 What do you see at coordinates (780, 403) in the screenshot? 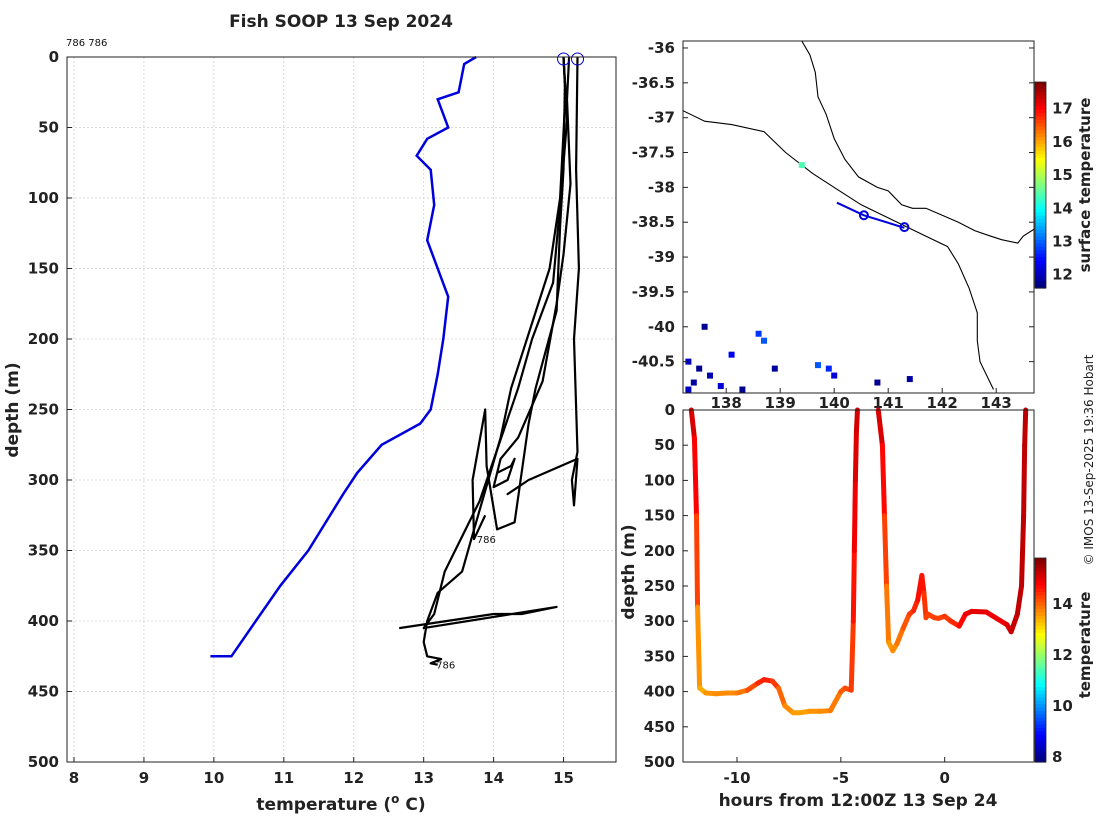
I see `map-xtick-label: 139` at bounding box center [780, 403].